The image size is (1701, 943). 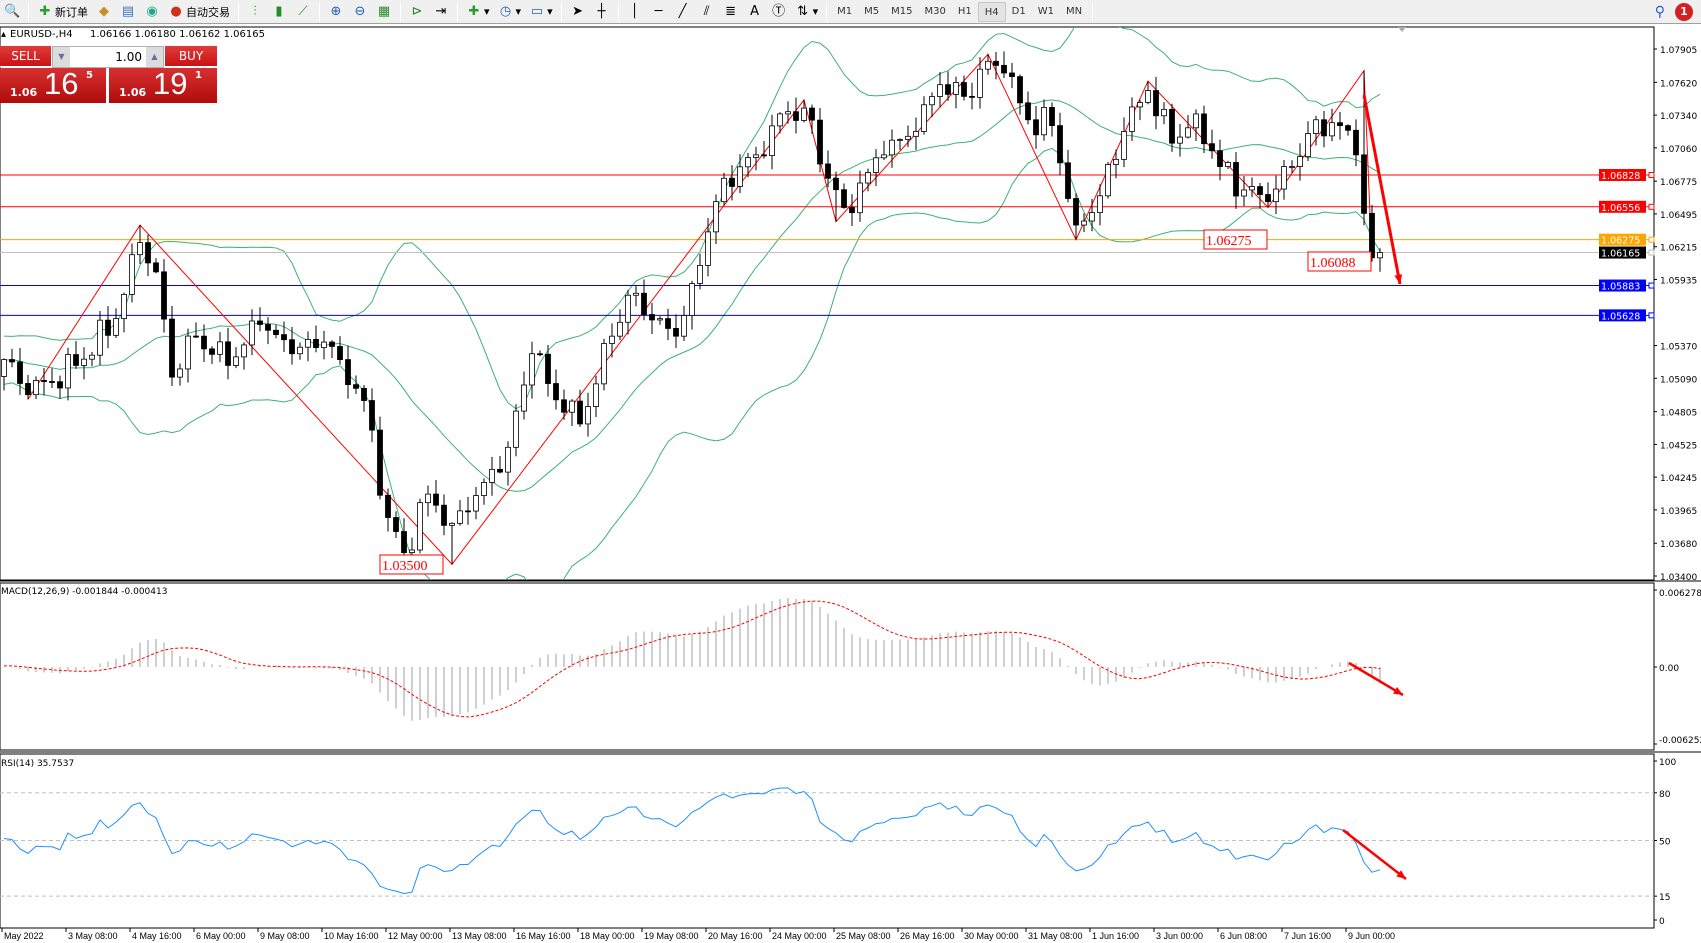 I want to click on level-handle-icon, so click(x=1651, y=206).